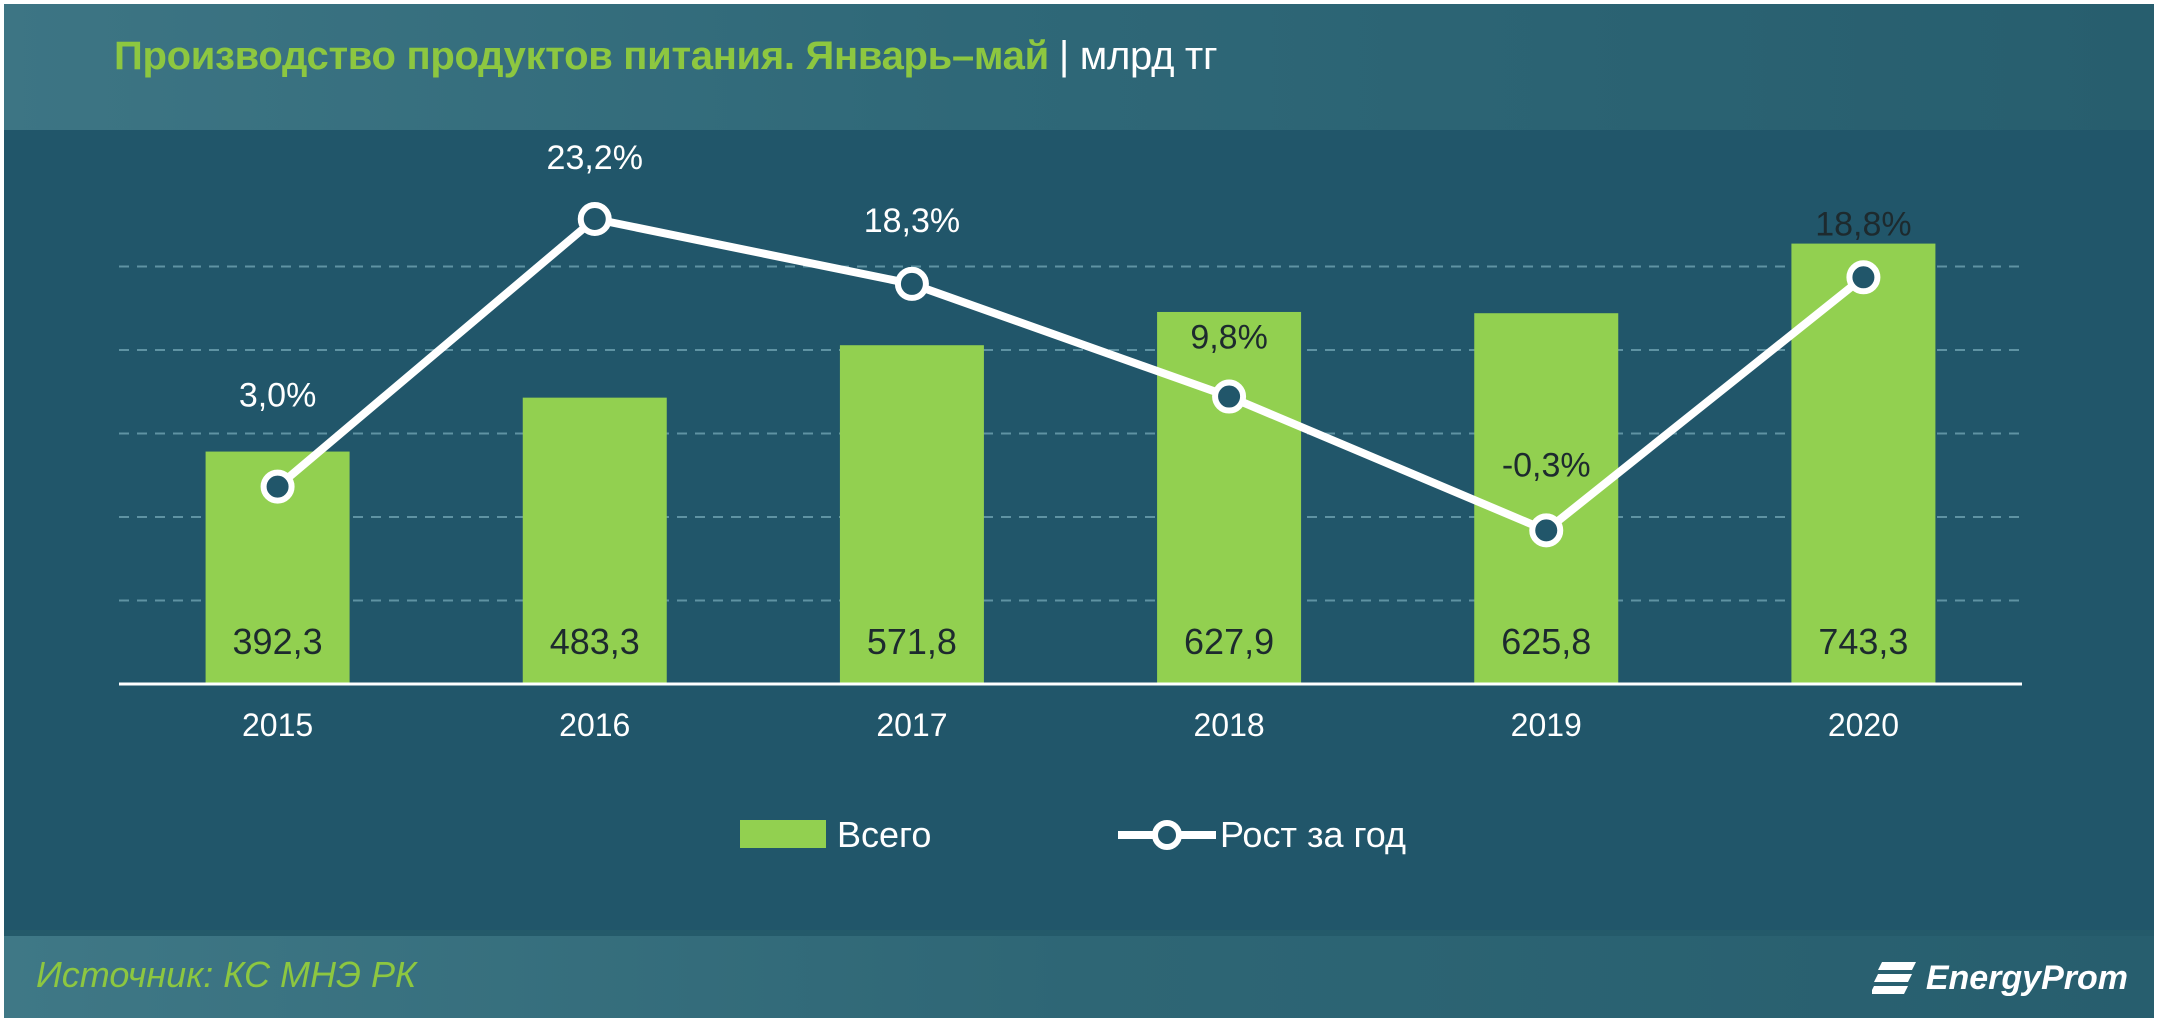 This screenshot has height=1024, width=2160. What do you see at coordinates (1138, 56) in the screenshot?
I see `chart-title-unit: | млрд тг` at bounding box center [1138, 56].